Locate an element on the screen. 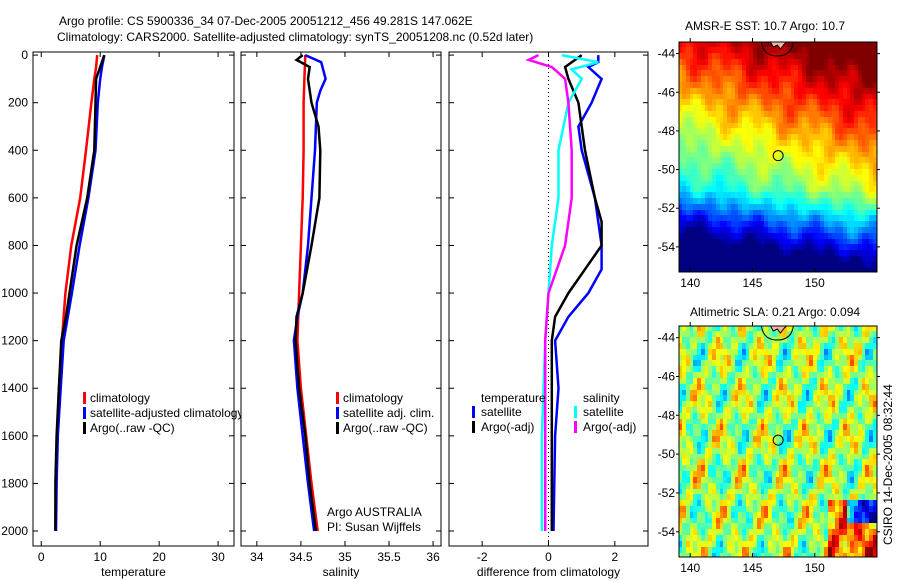  y-tick-label: 0 is located at coordinates (24, 55).